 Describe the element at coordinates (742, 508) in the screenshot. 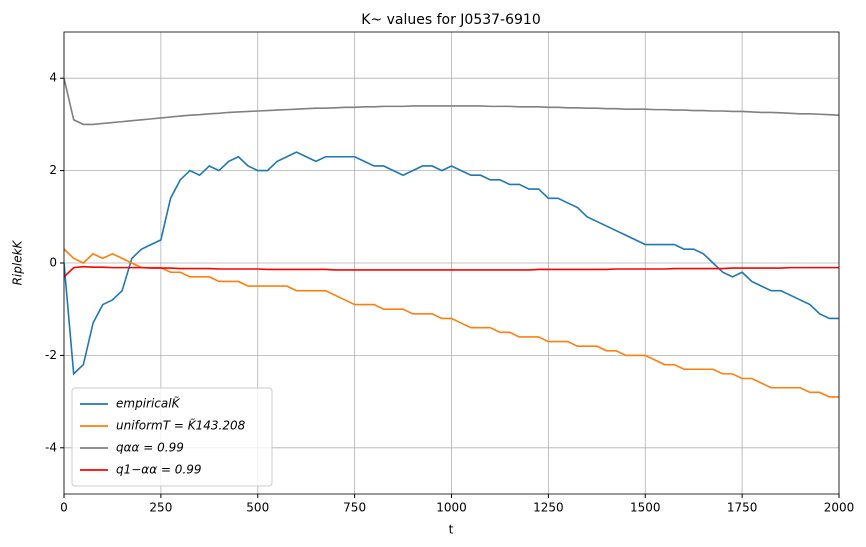

I see `x-tick-label: 1750` at that location.